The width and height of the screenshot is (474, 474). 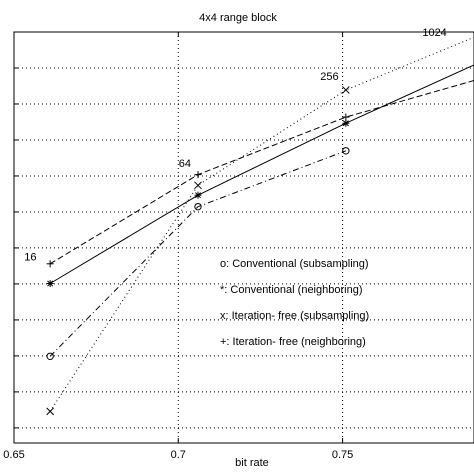 What do you see at coordinates (178, 455) in the screenshot?
I see `x-tick-label: 0.7` at bounding box center [178, 455].